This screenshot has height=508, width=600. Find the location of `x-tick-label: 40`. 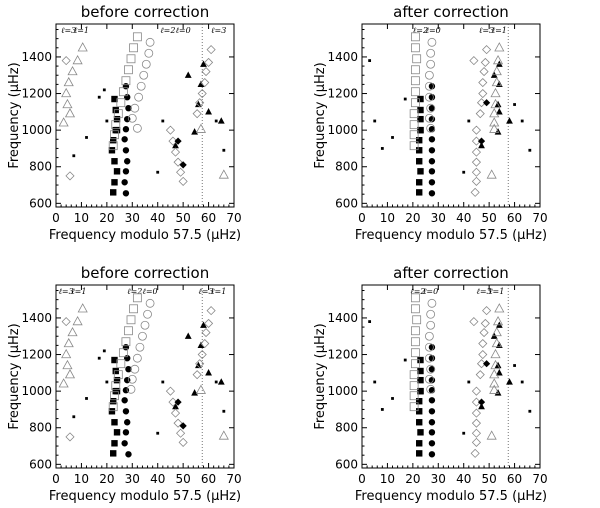

x-tick-label: 40 is located at coordinates (463, 479).